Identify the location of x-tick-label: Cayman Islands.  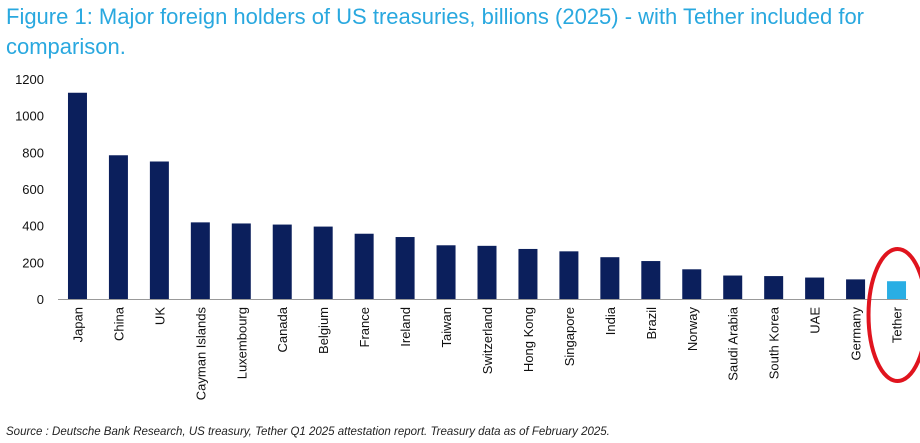
(200, 354).